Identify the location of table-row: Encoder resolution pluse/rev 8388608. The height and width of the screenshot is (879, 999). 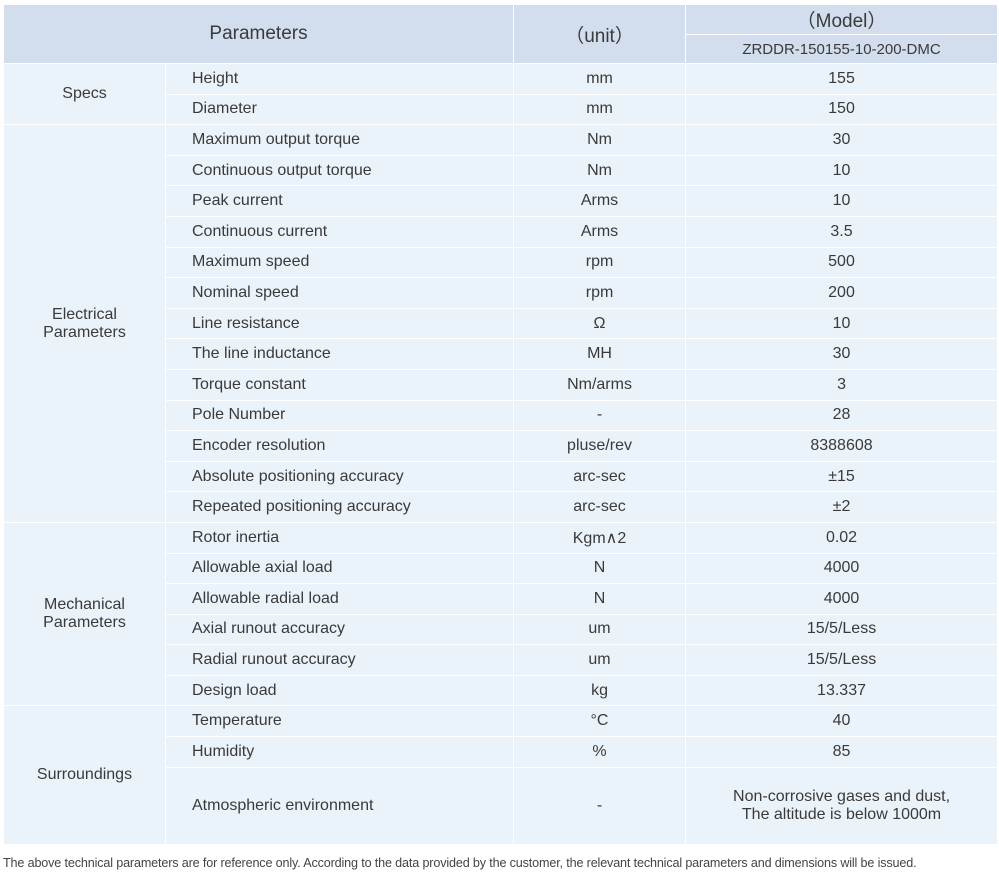
(501, 446).